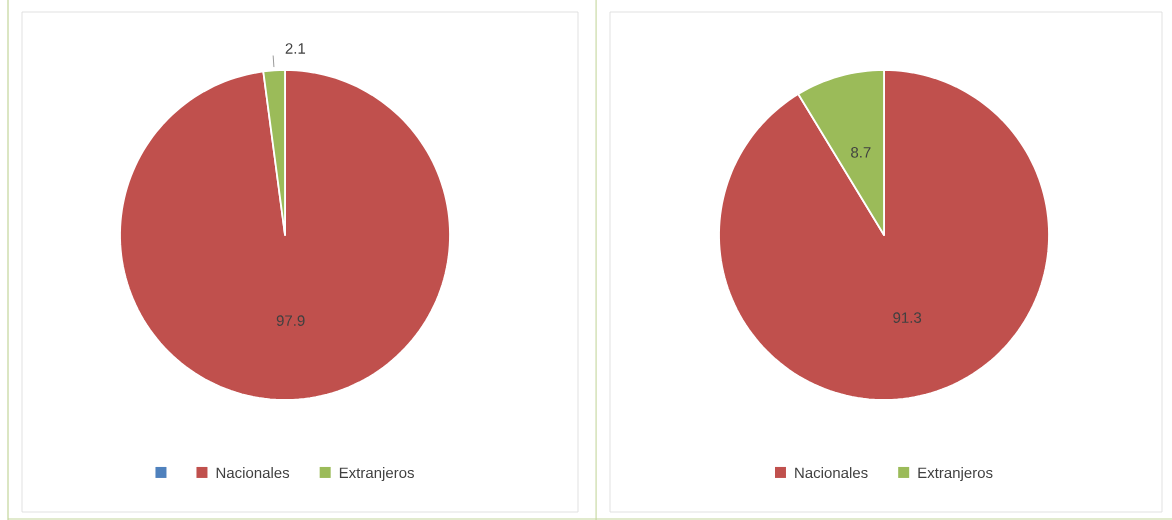 The width and height of the screenshot is (1172, 520). Describe the element at coordinates (295, 48) in the screenshot. I see `data-label: 2.1` at that location.